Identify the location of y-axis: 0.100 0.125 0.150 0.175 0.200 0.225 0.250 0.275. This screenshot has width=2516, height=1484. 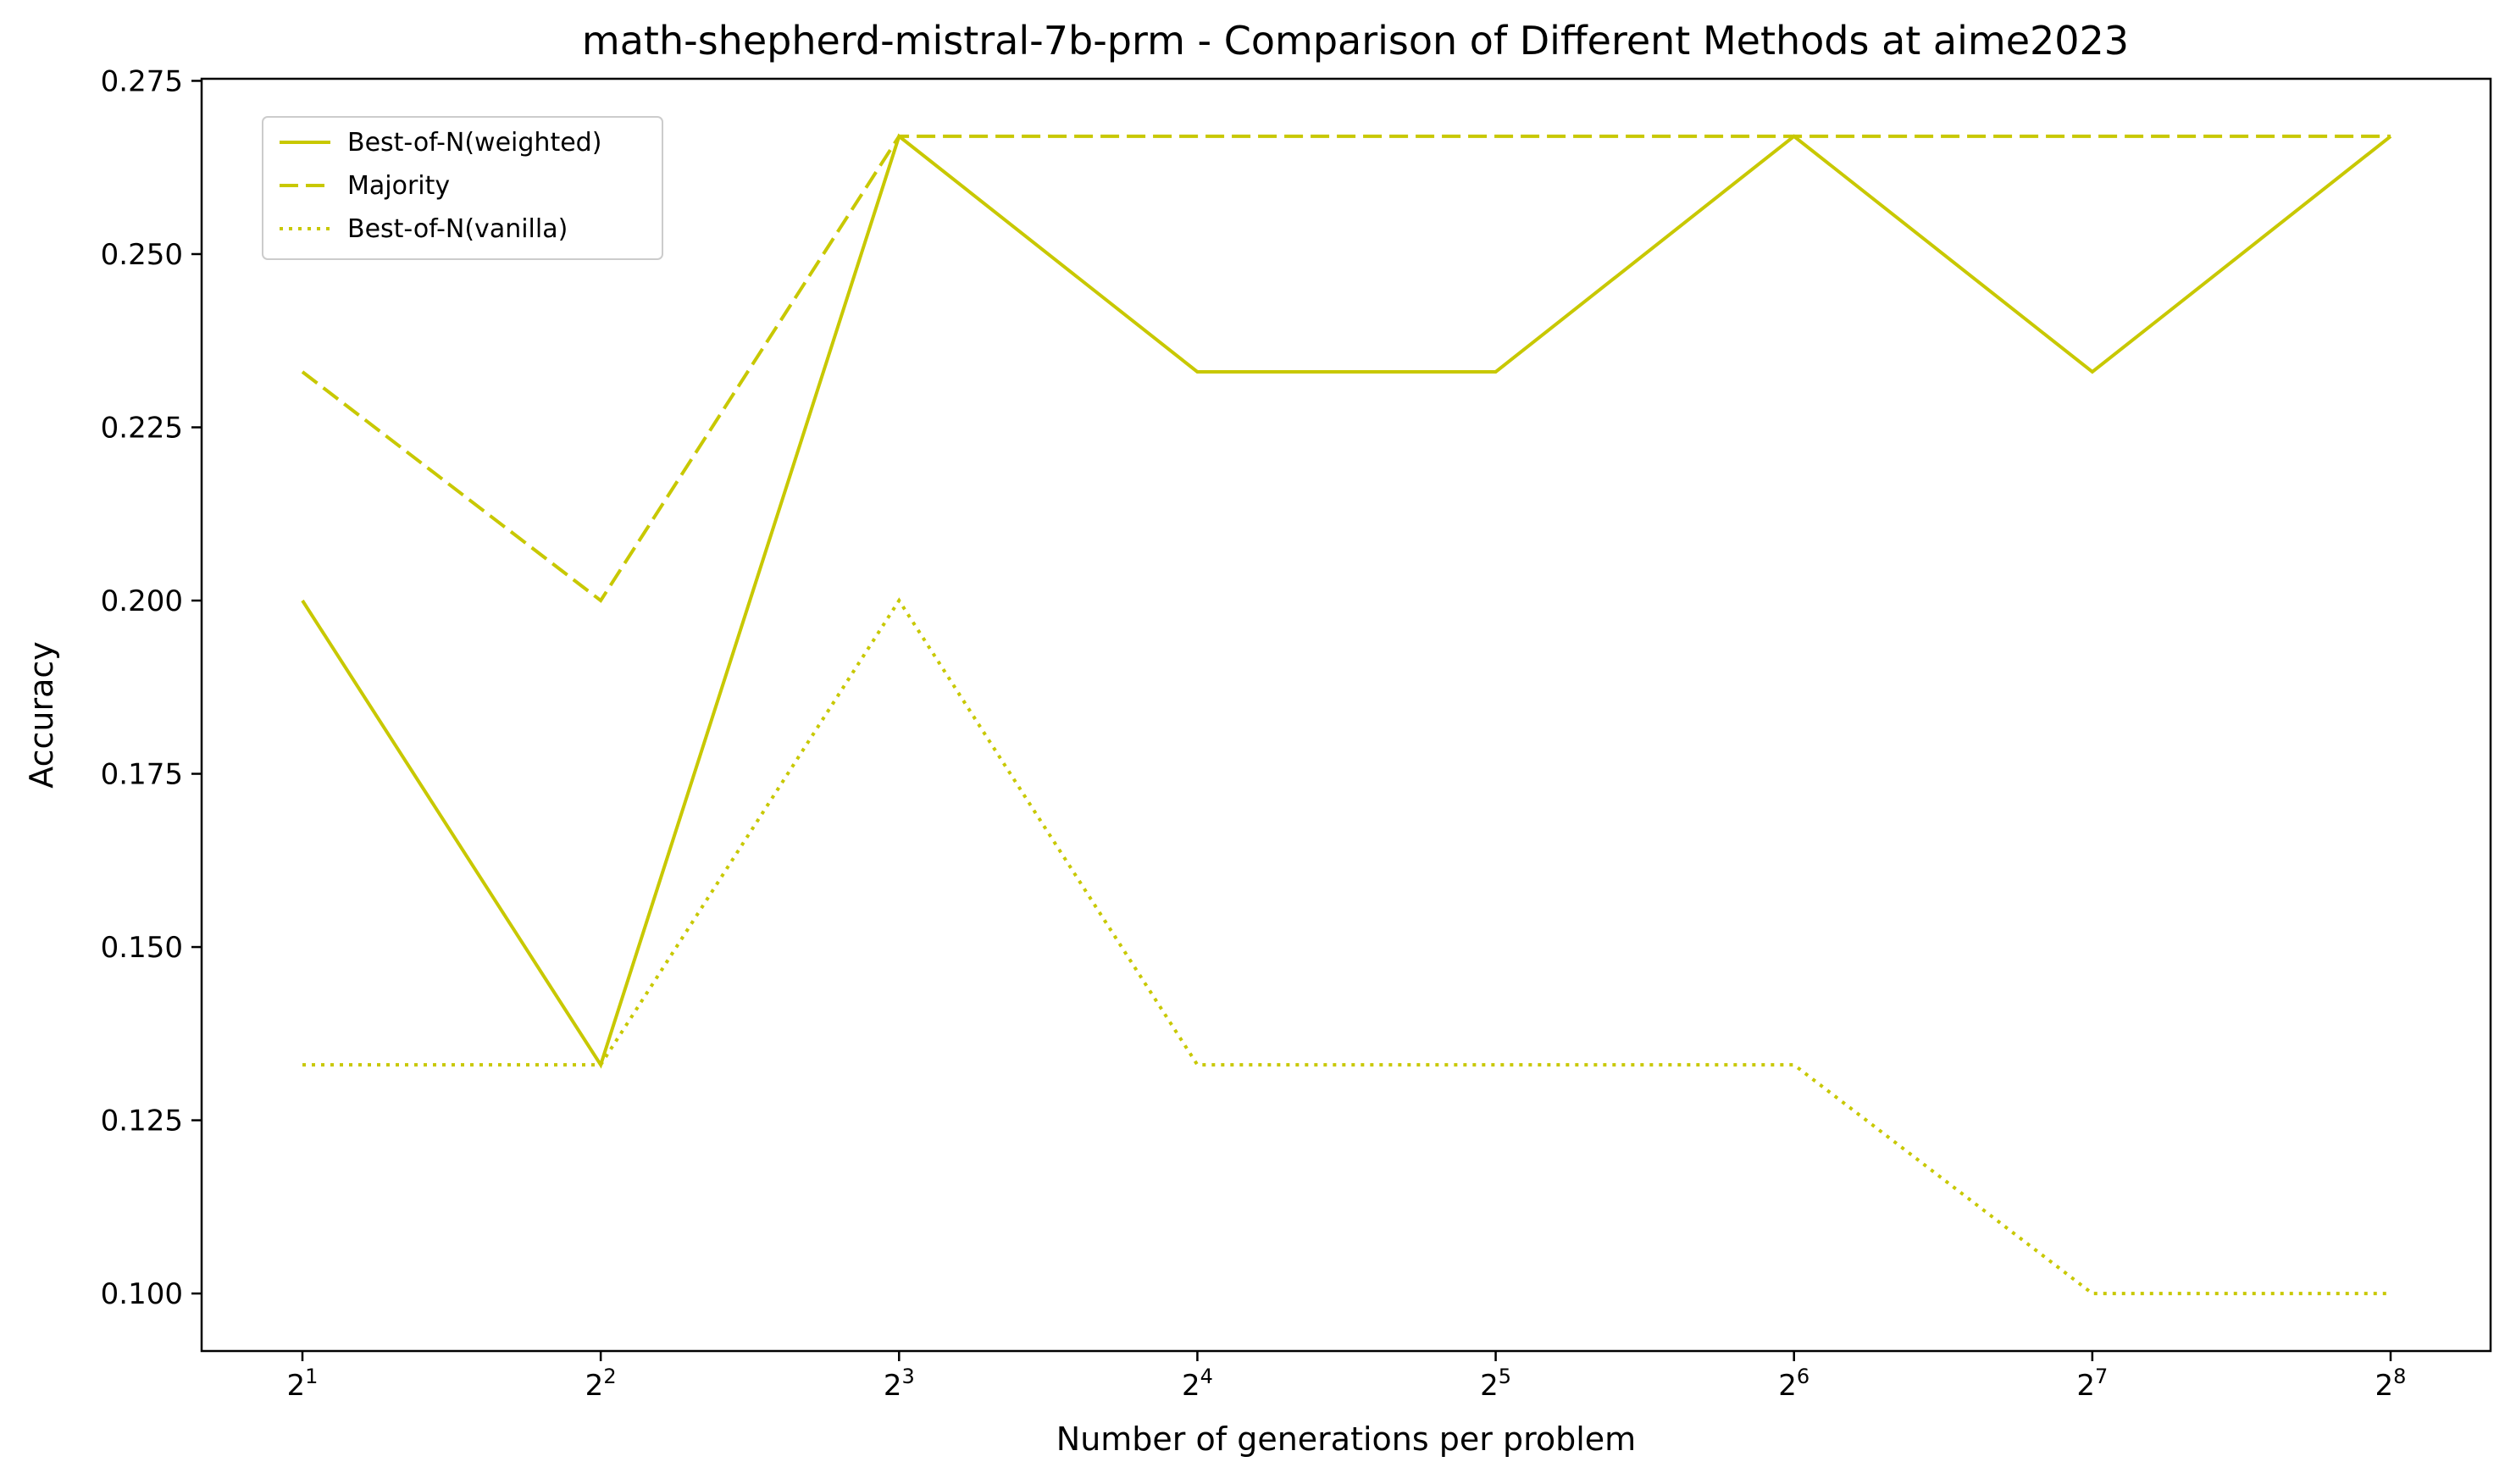
(152, 687).